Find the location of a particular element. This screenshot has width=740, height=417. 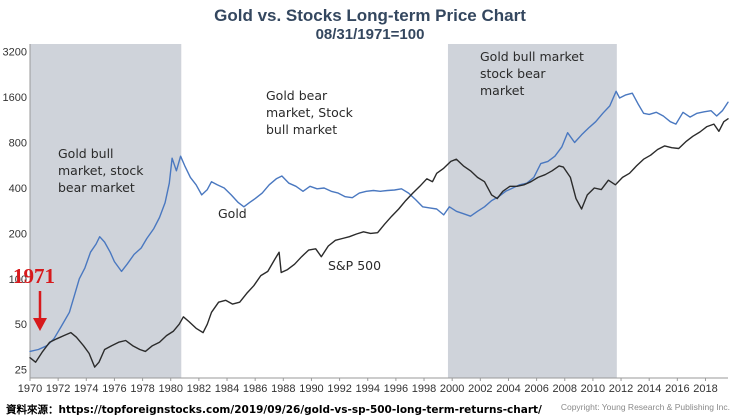

annotation-line: S&P 500 is located at coordinates (354, 265).